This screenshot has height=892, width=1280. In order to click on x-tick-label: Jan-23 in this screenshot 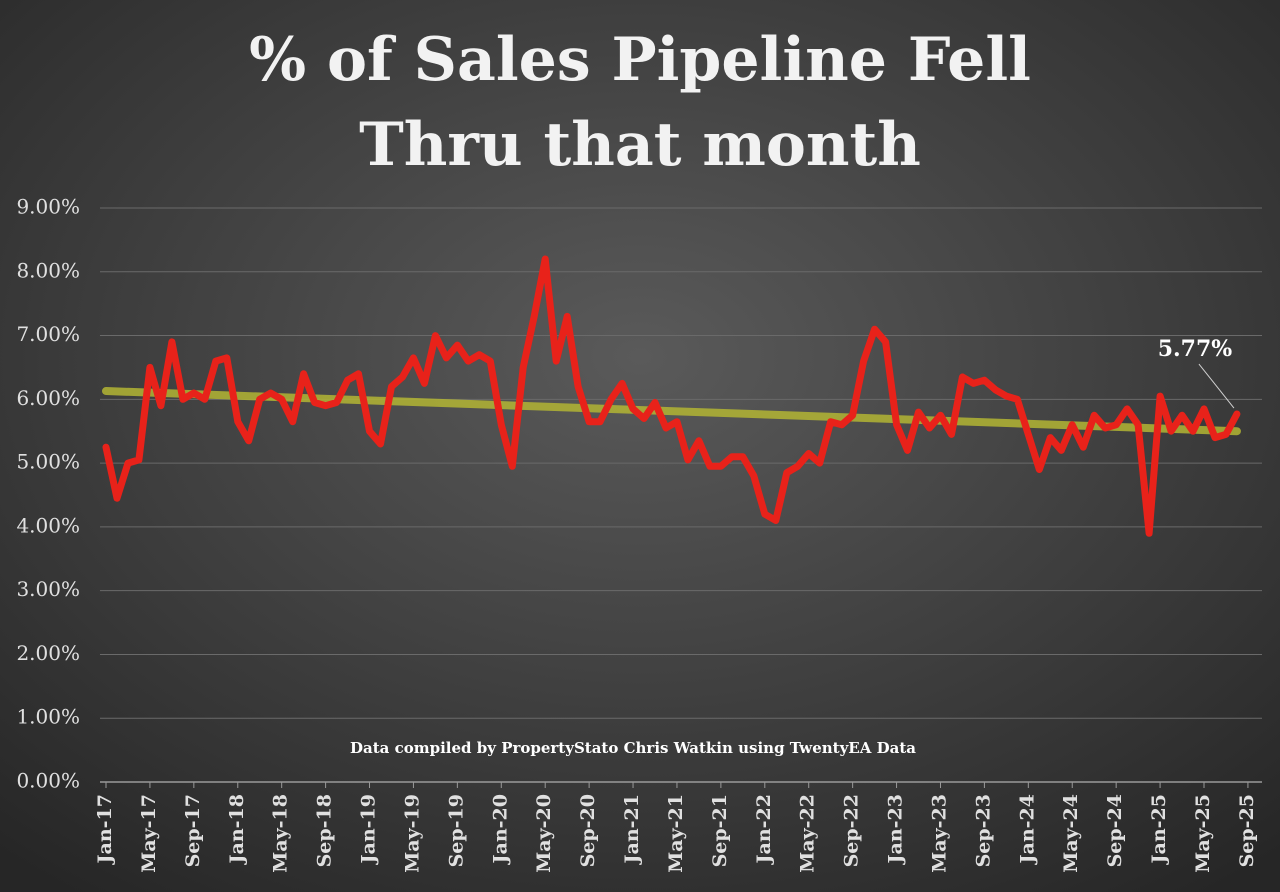, I will do `click(896, 829)`.